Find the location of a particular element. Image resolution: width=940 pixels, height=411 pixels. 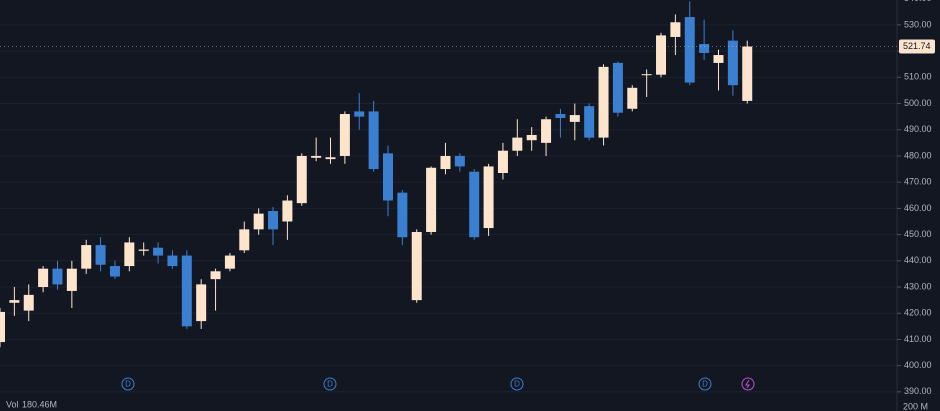

y-tick-label: 420.00 is located at coordinates (918, 313).